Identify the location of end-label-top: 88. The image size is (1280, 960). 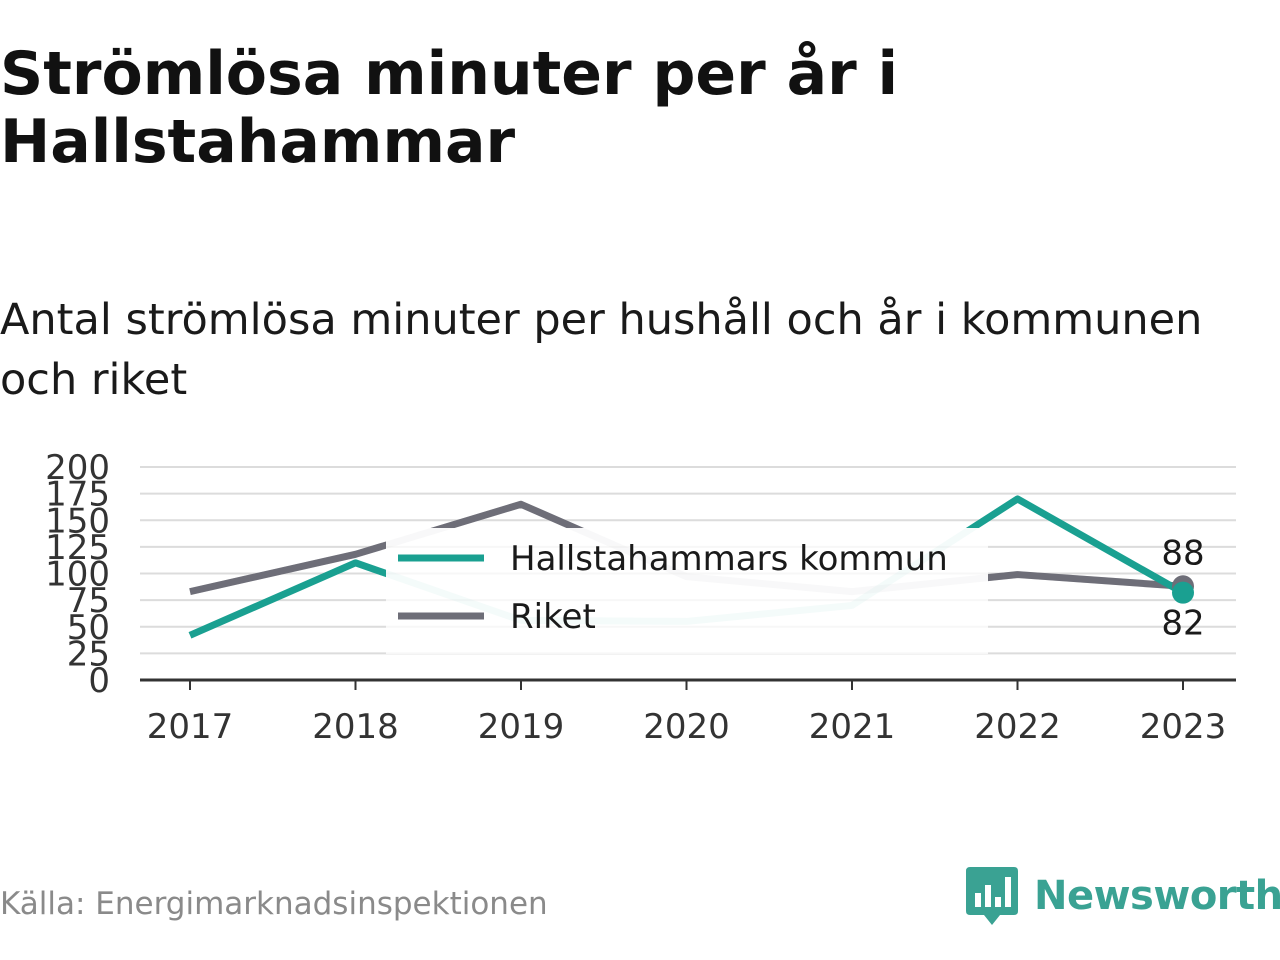
(1182, 553).